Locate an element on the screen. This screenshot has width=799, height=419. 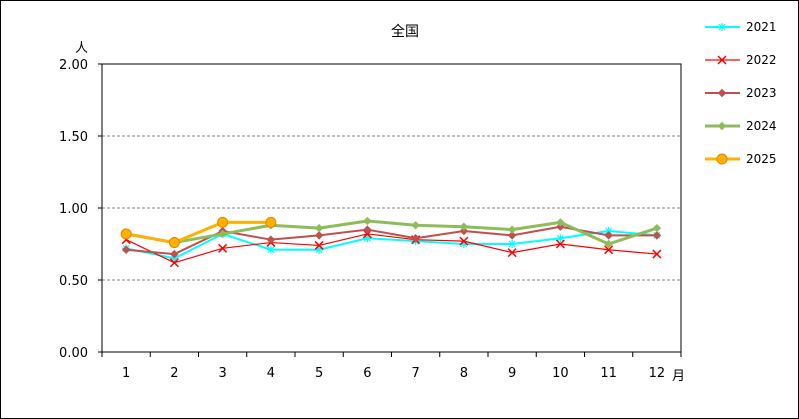
legend-label: 2022 is located at coordinates (761, 60).